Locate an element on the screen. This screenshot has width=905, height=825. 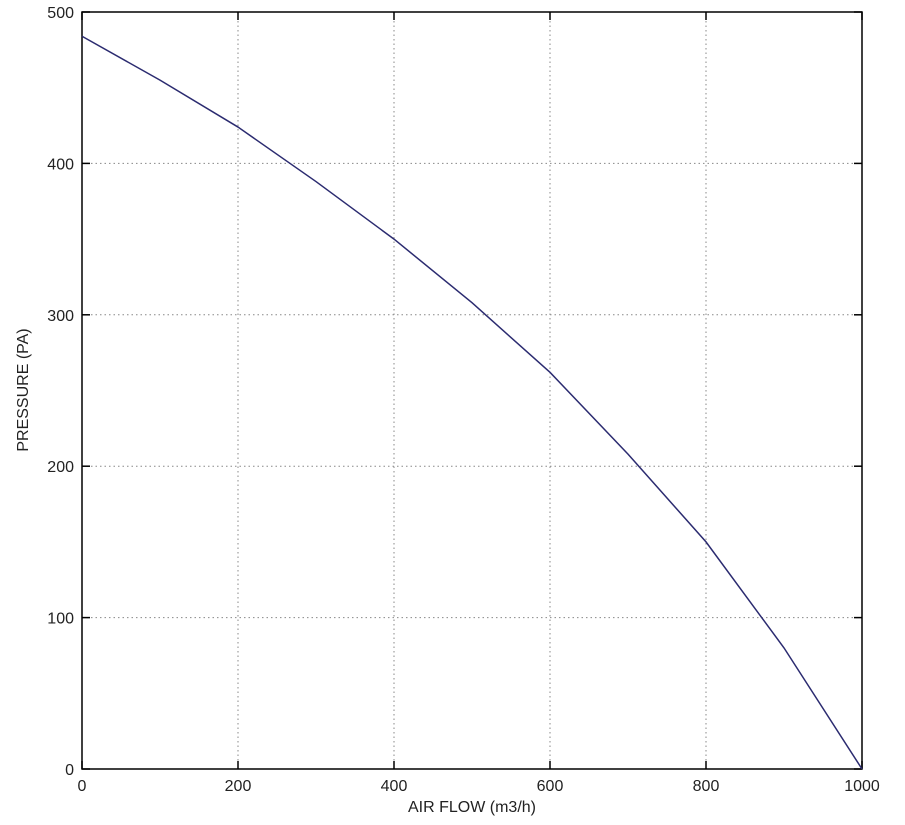
x-tick-label: 0 is located at coordinates (82, 786).